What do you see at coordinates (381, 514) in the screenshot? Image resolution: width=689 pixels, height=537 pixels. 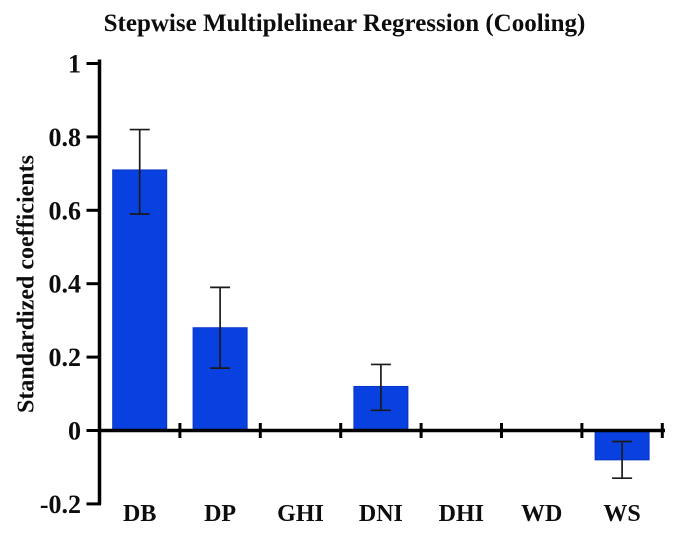 I see `x-category-label-DNI: DNI` at bounding box center [381, 514].